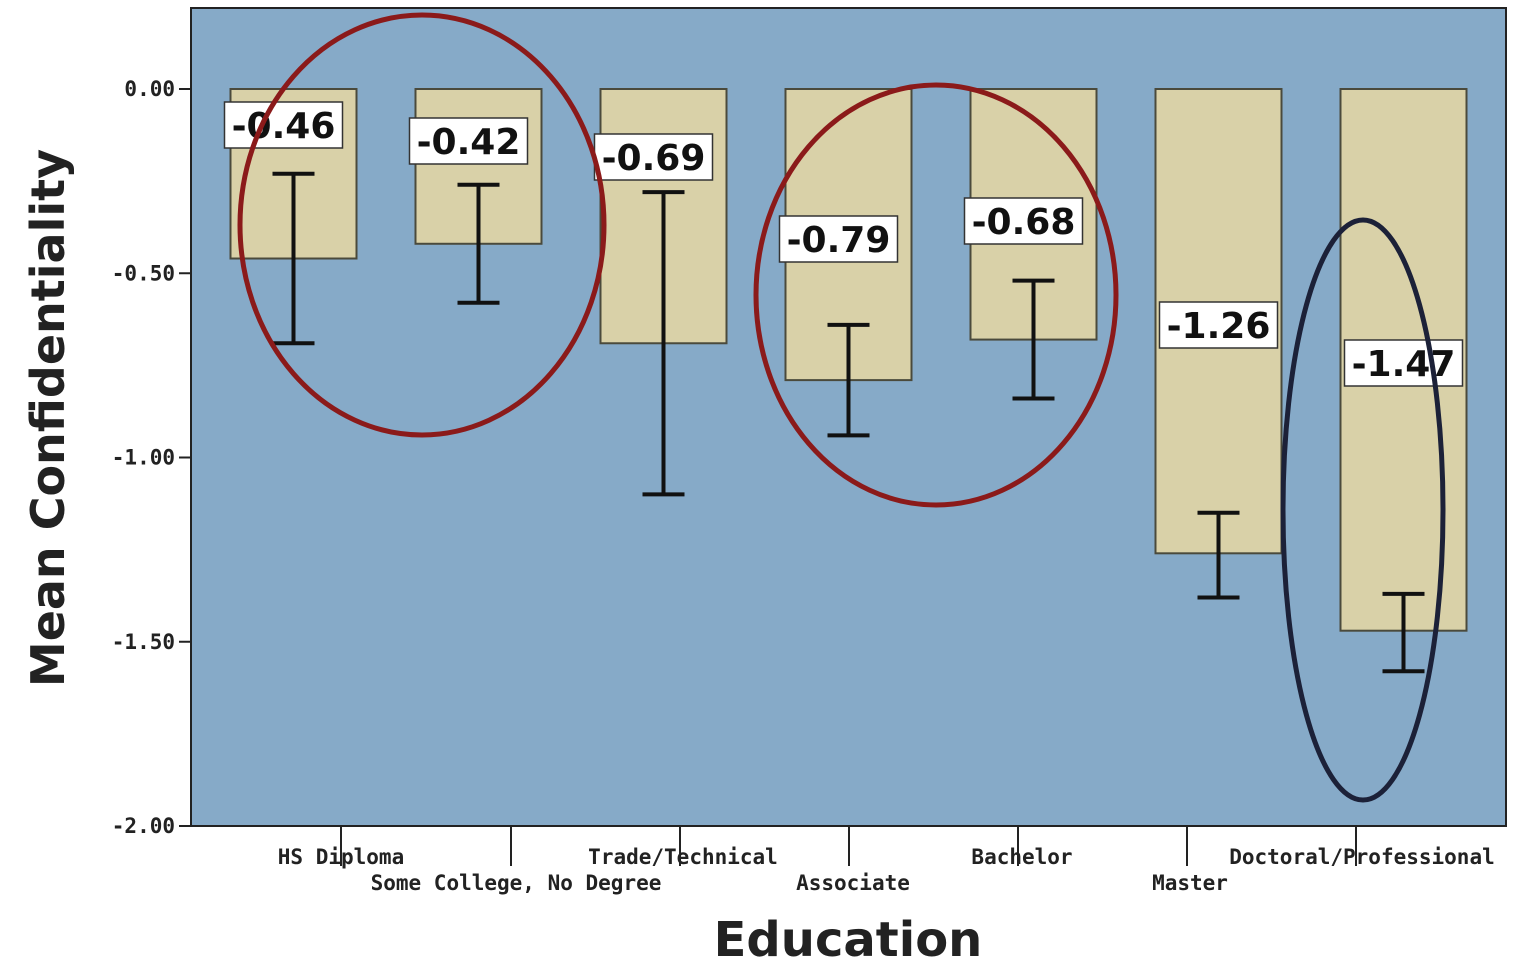  What do you see at coordinates (1021, 857) in the screenshot?
I see `x-tick-label: Bachelor` at bounding box center [1021, 857].